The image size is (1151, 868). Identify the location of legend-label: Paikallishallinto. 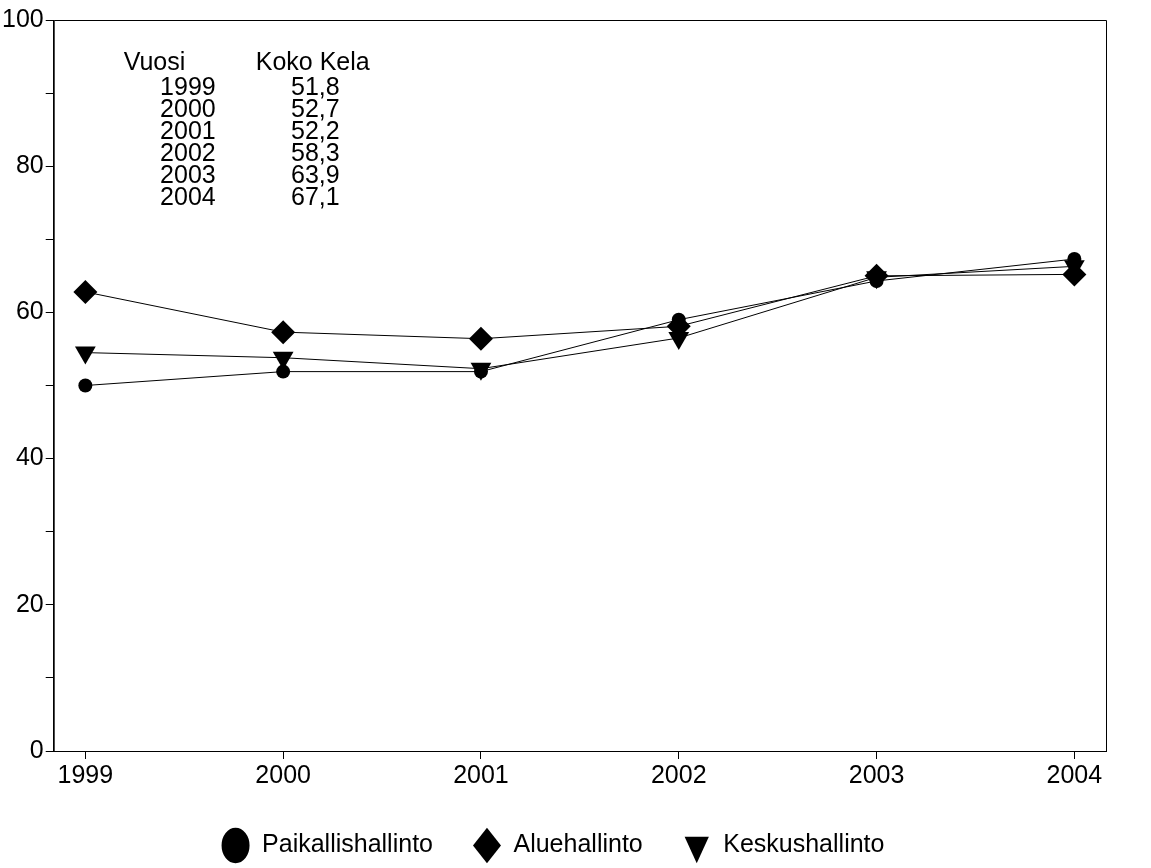
(347, 843).